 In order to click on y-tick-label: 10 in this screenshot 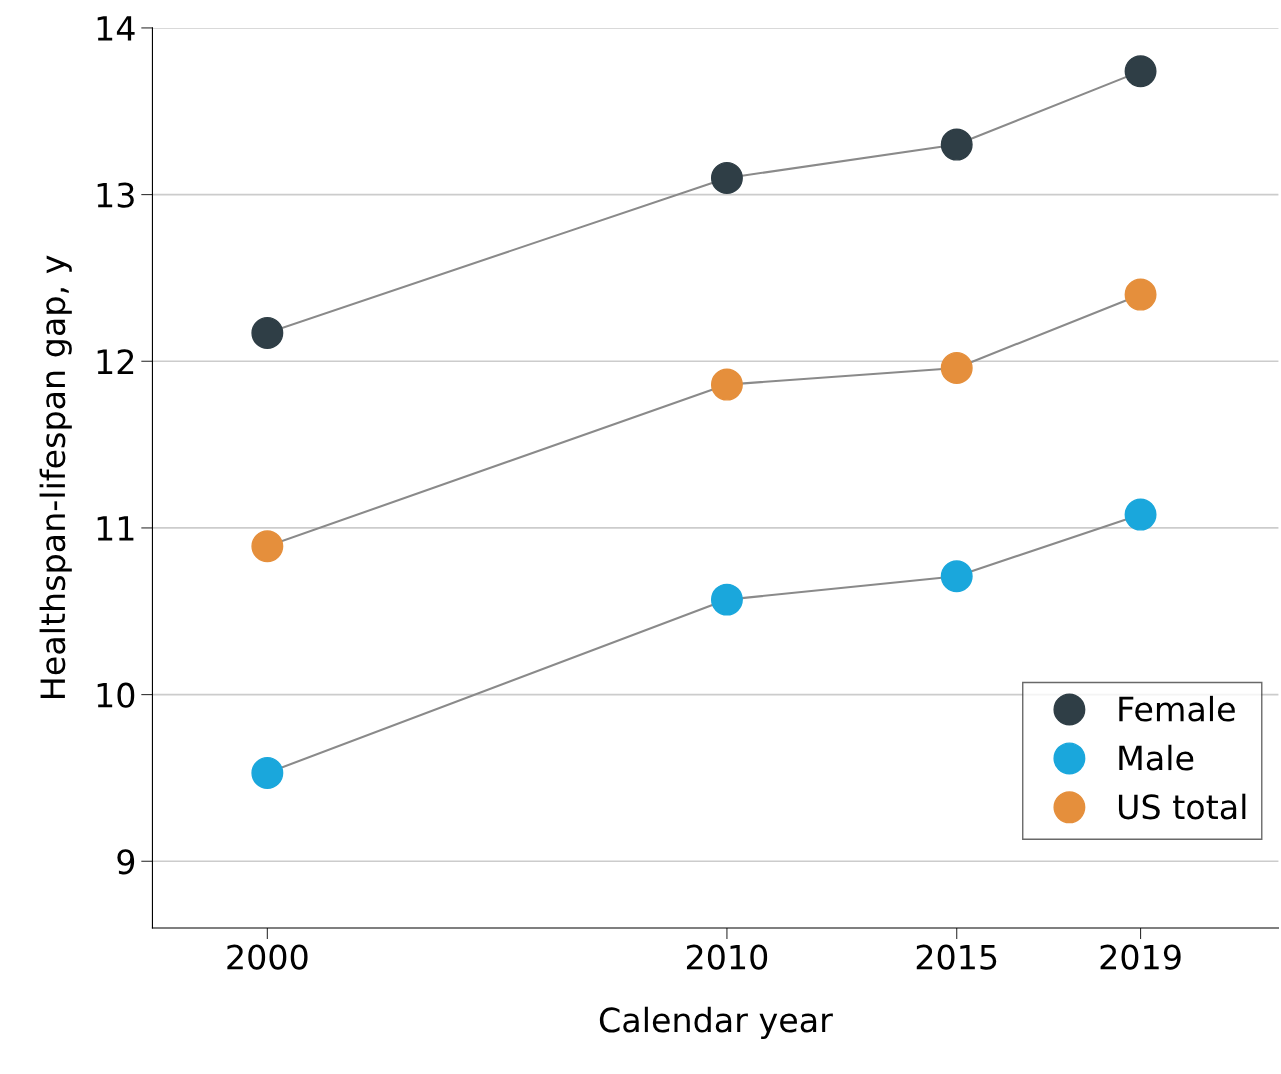, I will do `click(116, 695)`.